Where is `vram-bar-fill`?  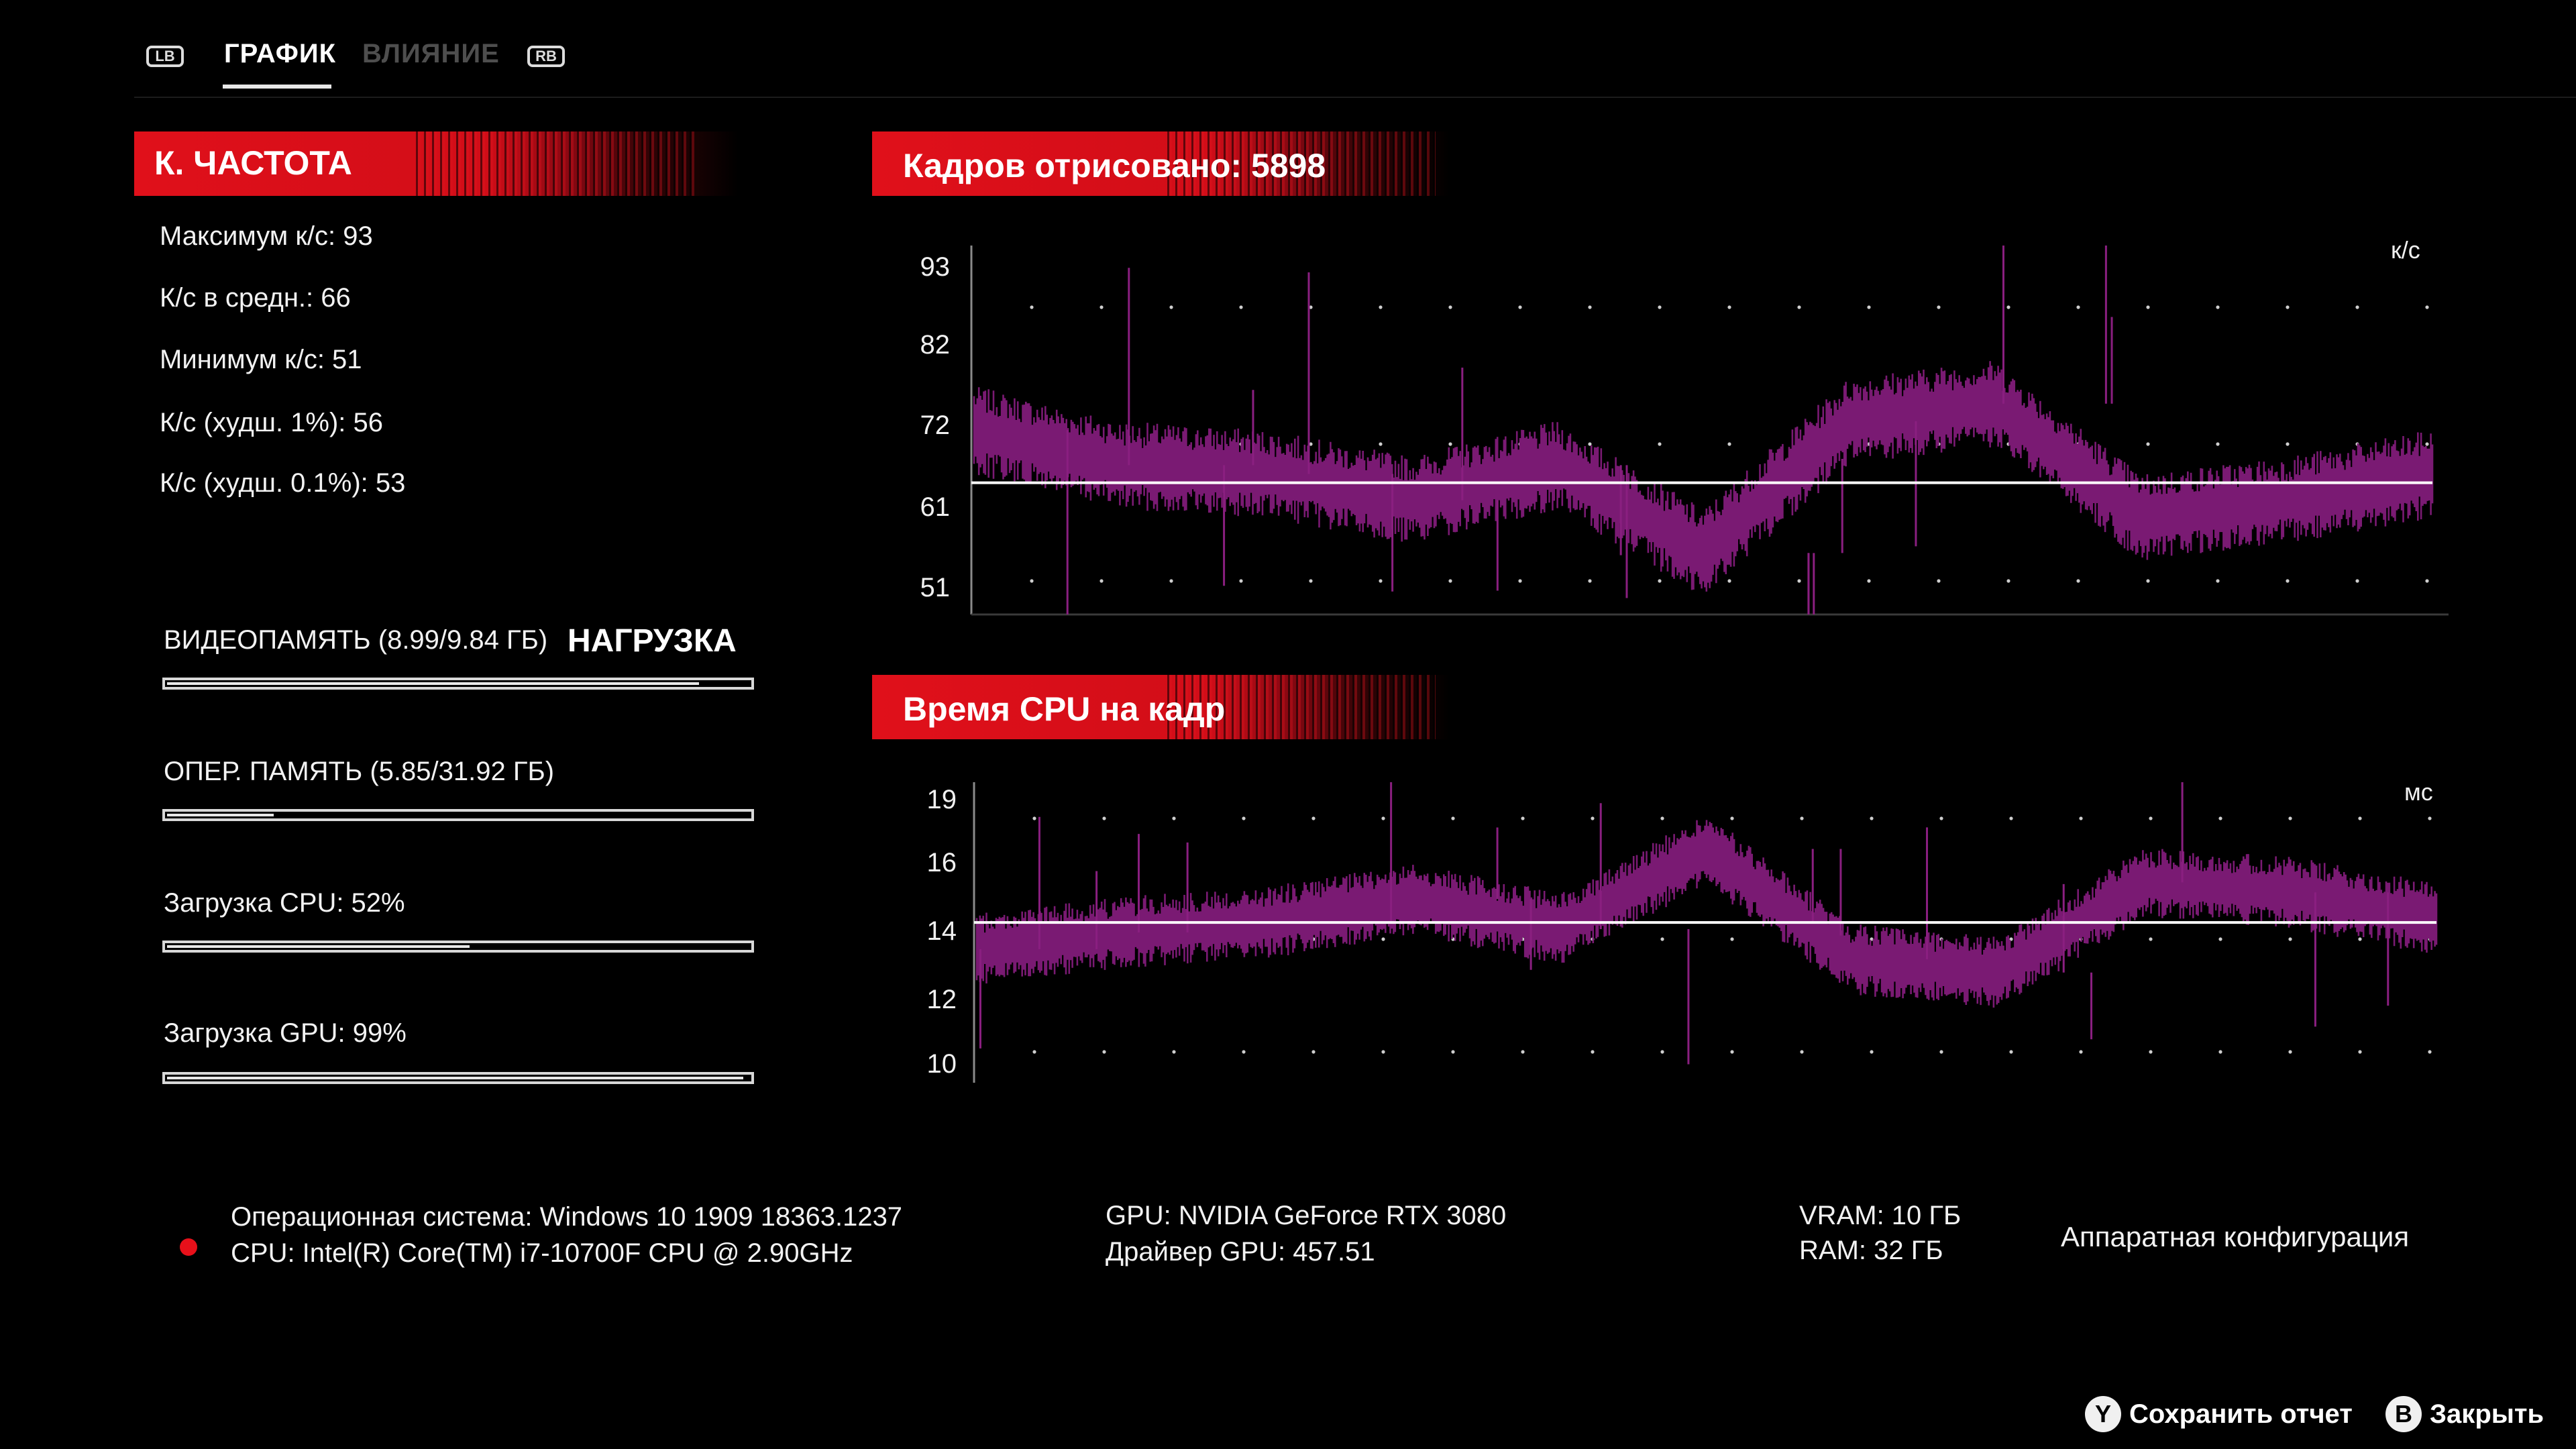
vram-bar-fill is located at coordinates (433, 683).